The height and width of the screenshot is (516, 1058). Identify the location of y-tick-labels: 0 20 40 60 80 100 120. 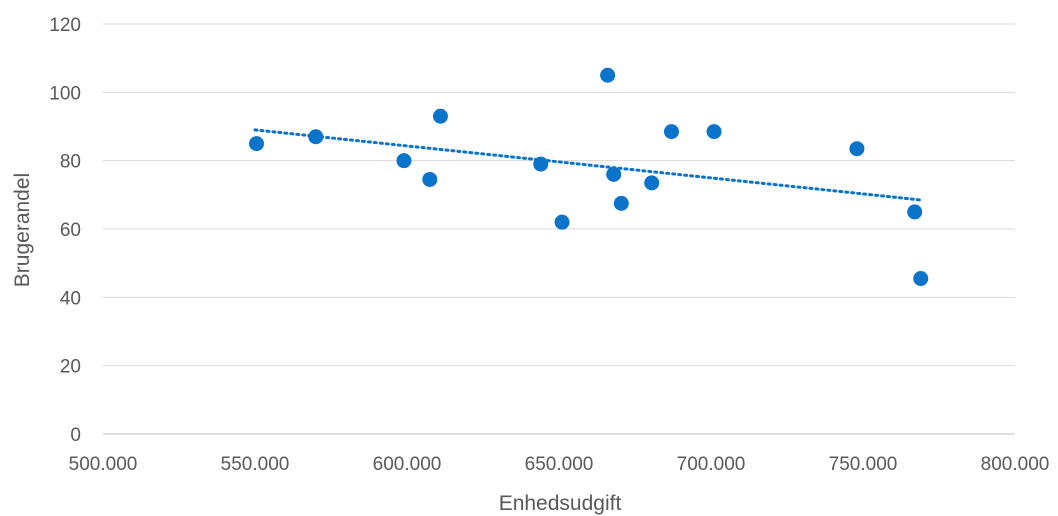
(65, 230).